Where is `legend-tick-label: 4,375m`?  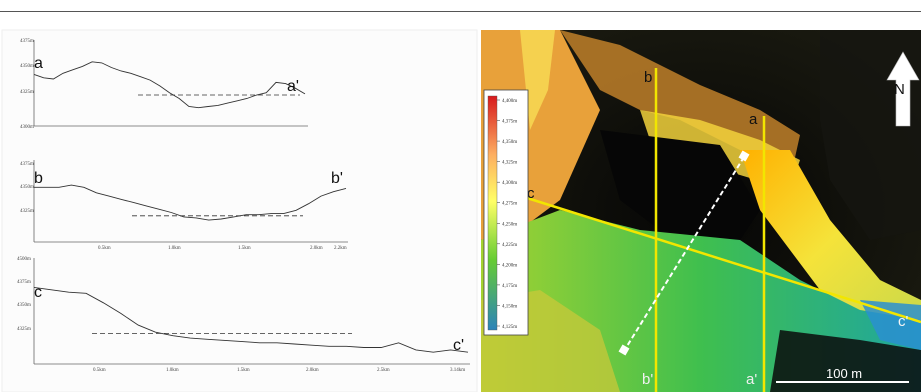 legend-tick-label: 4,375m is located at coordinates (509, 122).